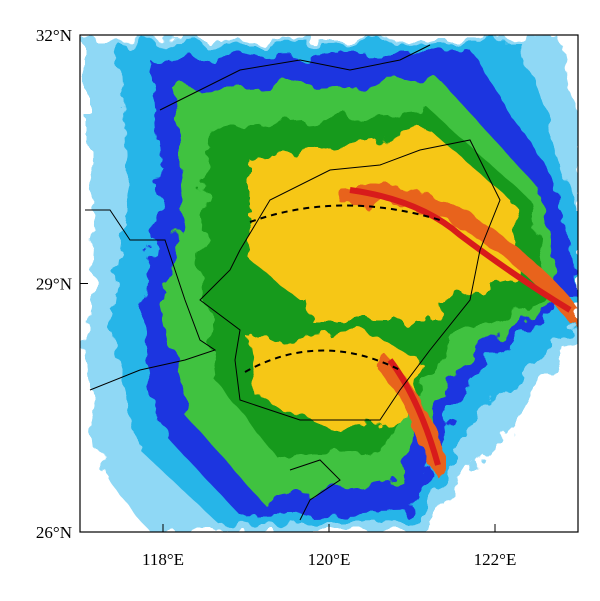 The height and width of the screenshot is (601, 600). I want to click on y-tick-label: 32°N, so click(54, 35).